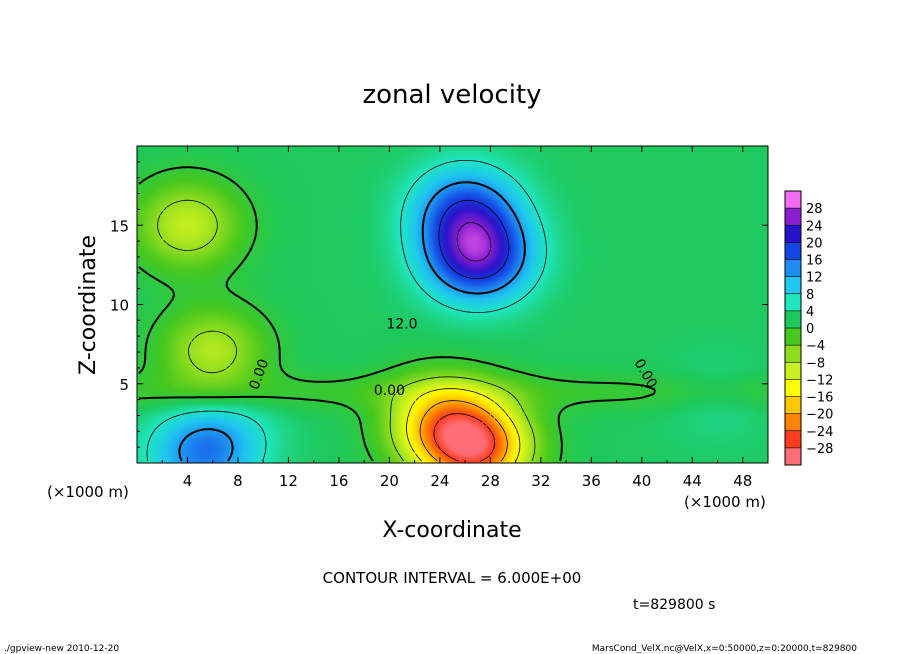 The image size is (904, 654). Describe the element at coordinates (238, 481) in the screenshot. I see `x-tick-label: 8` at that location.